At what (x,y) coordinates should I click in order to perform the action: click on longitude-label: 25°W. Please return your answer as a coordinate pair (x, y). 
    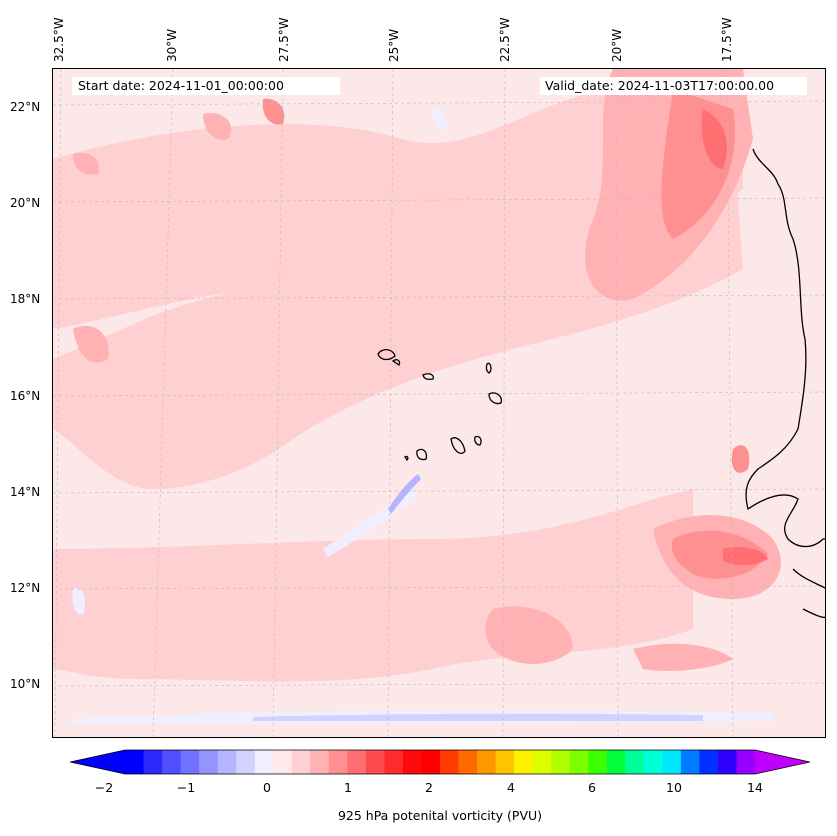
    Looking at the image, I should click on (394, 45).